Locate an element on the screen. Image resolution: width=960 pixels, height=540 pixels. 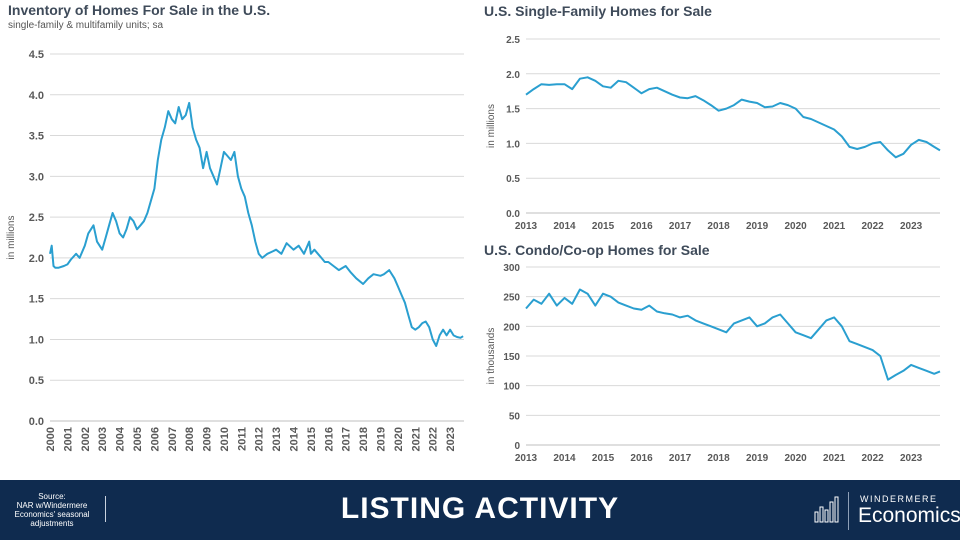
chart1-x-tick-label: 2022 is located at coordinates (434, 439).